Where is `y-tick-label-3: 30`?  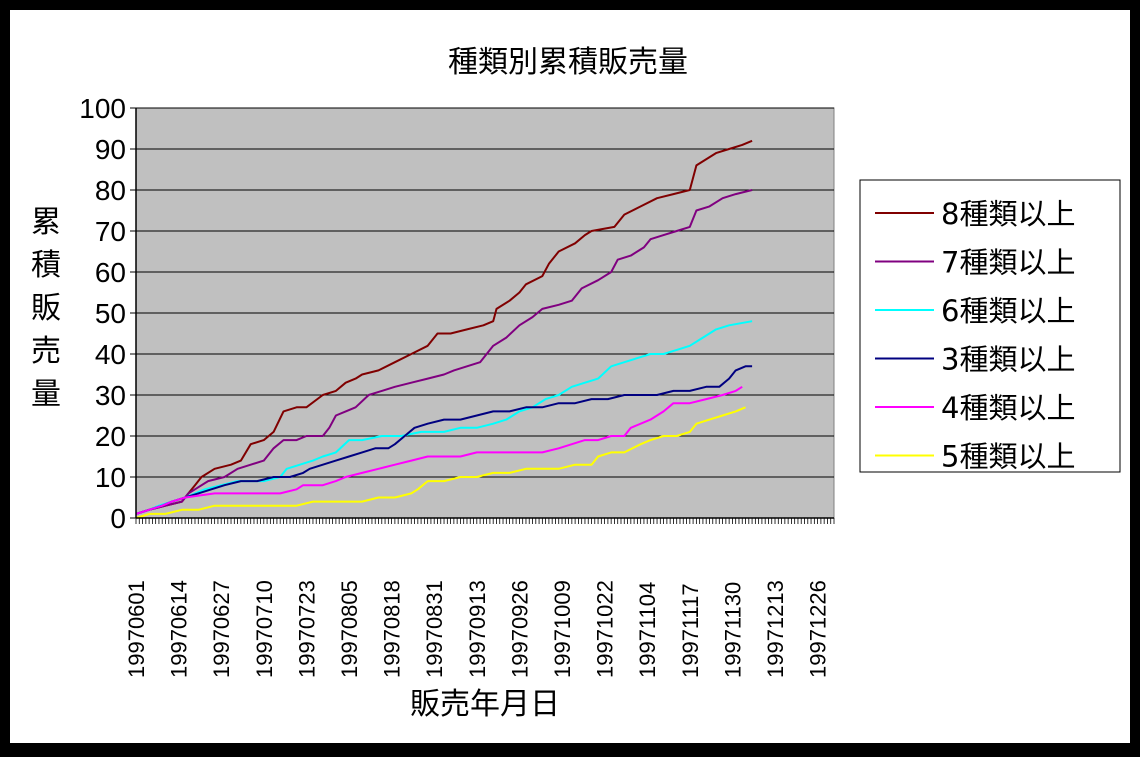 y-tick-label-3: 30 is located at coordinates (110, 395).